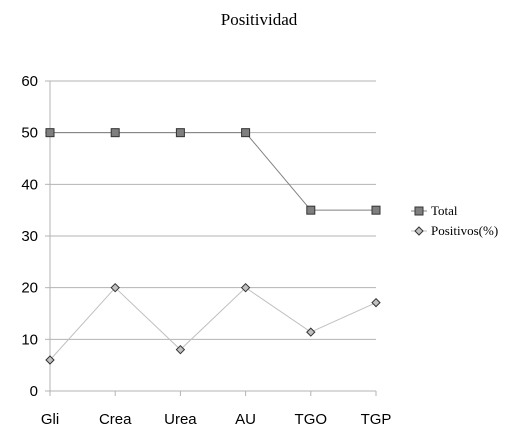 The width and height of the screenshot is (518, 427). I want to click on y-tick-label-0: 0, so click(34, 391).